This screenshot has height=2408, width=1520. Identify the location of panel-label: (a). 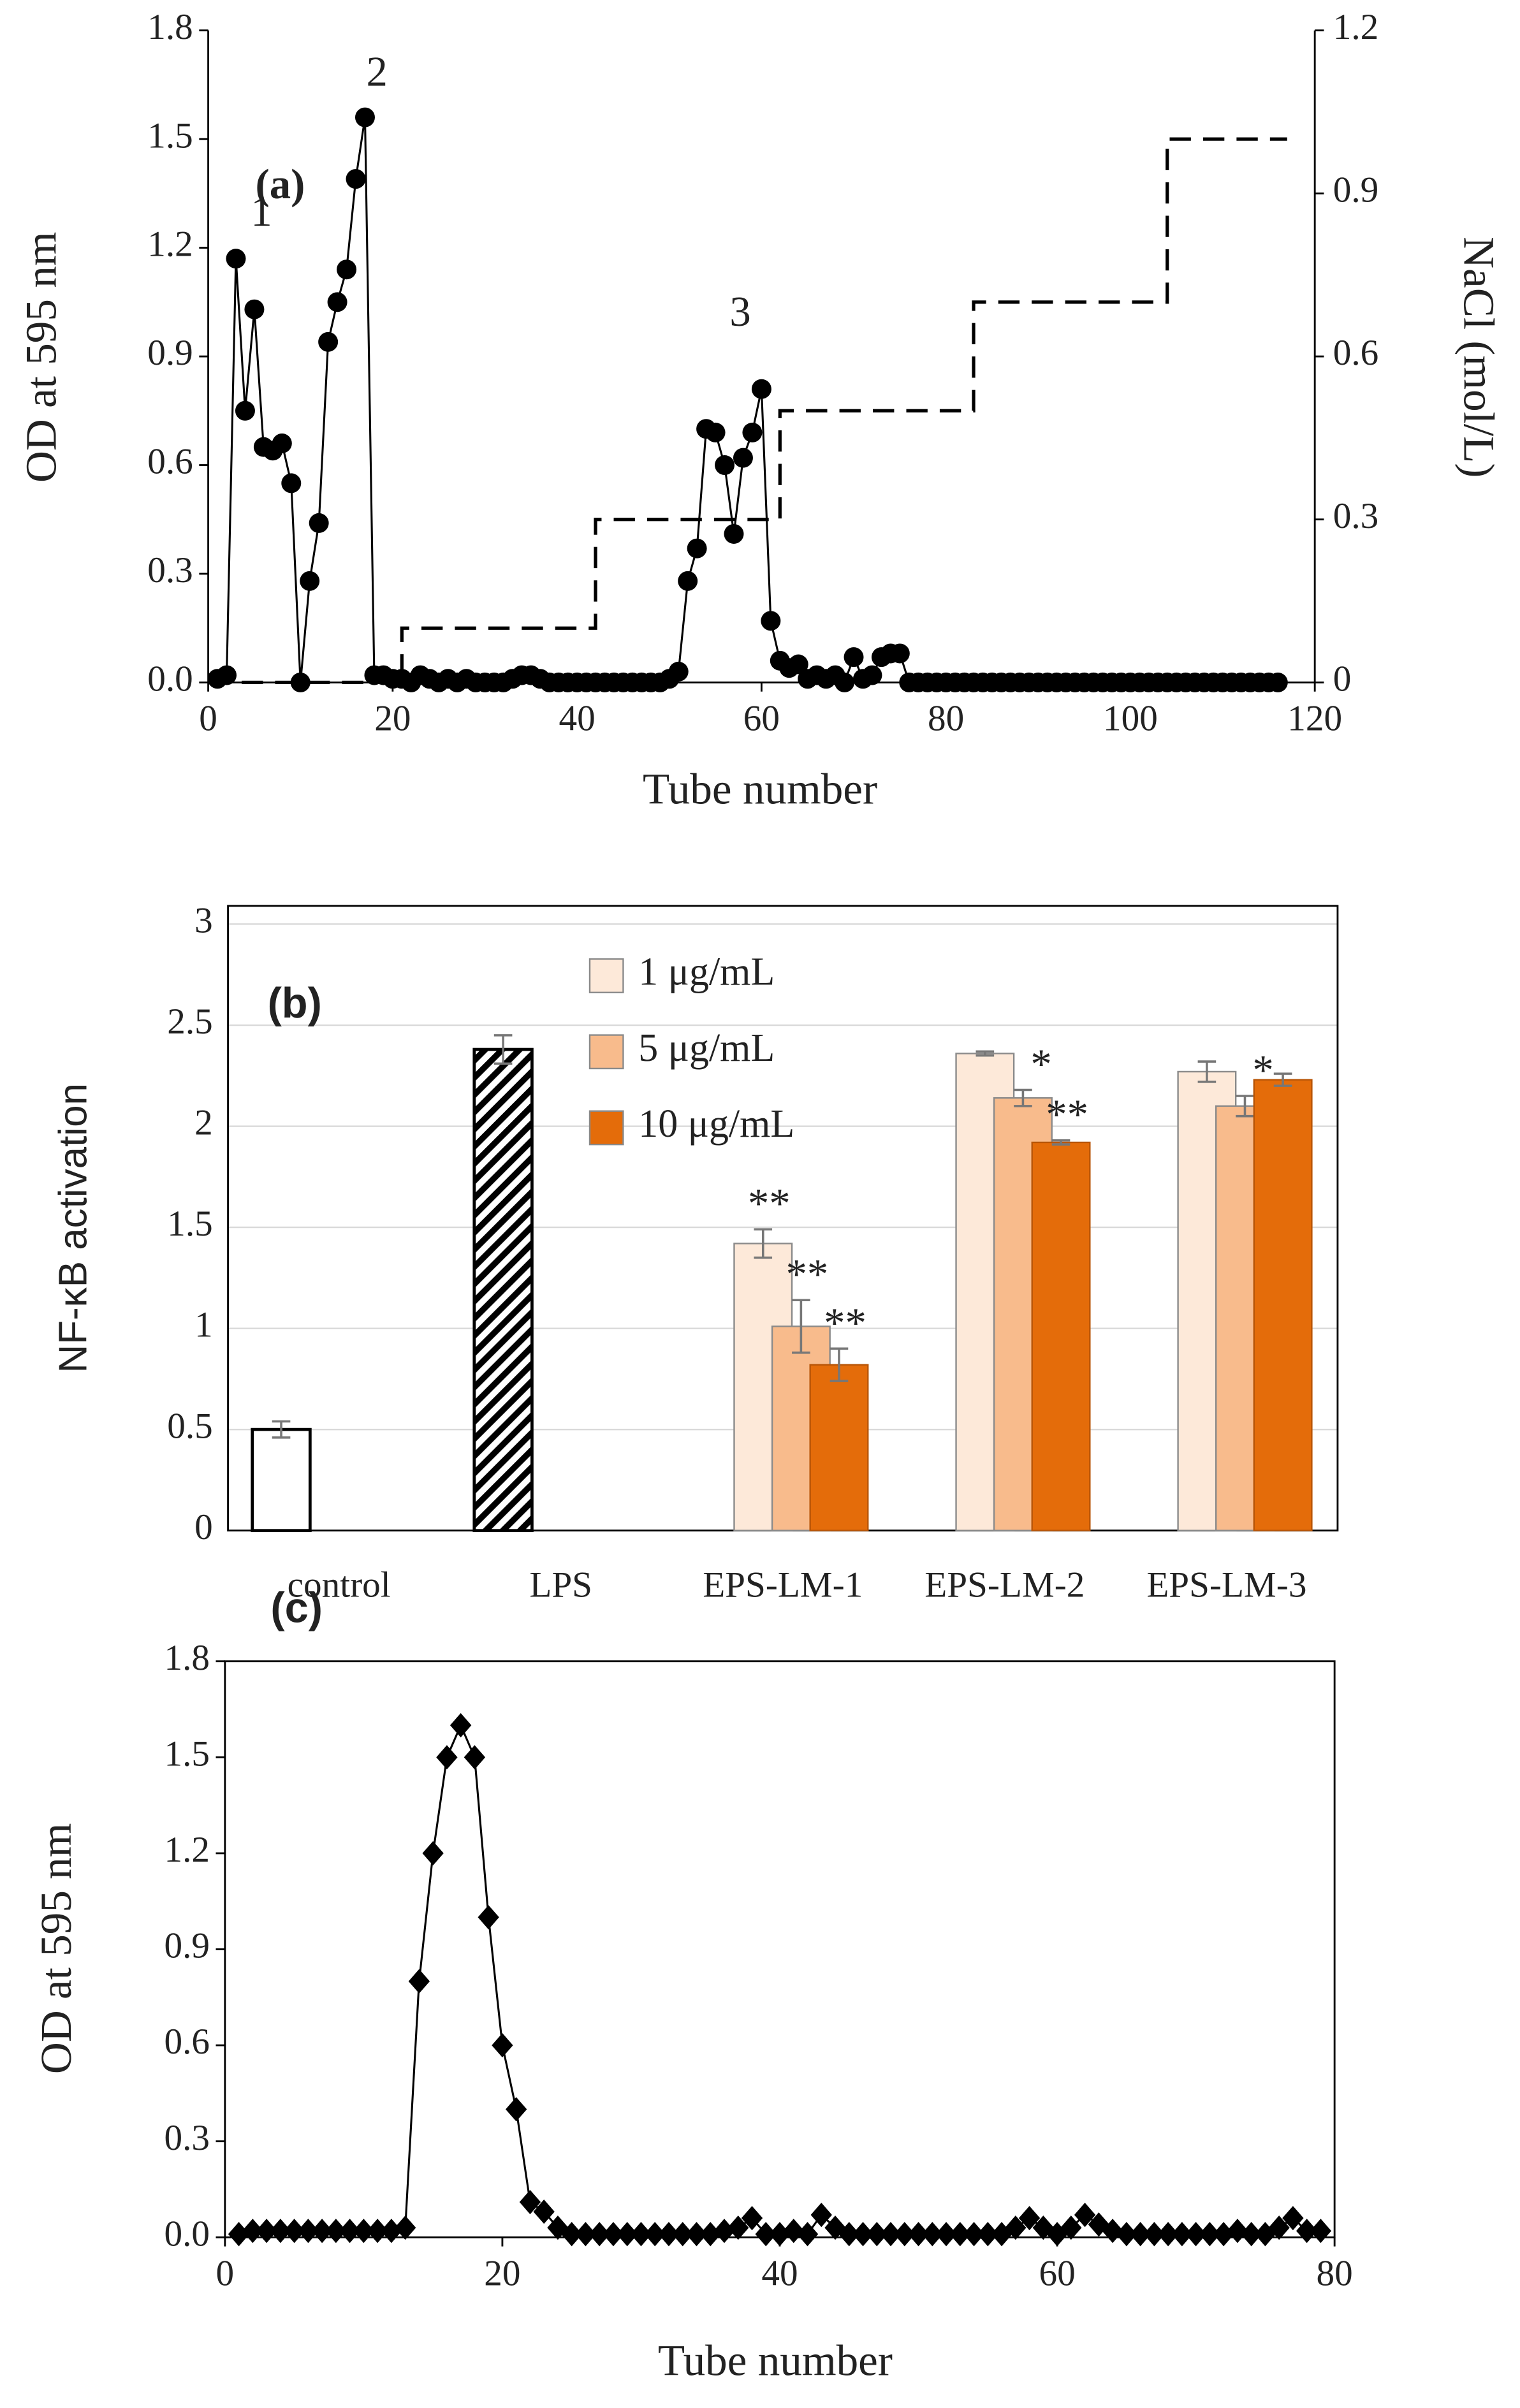
(280, 184).